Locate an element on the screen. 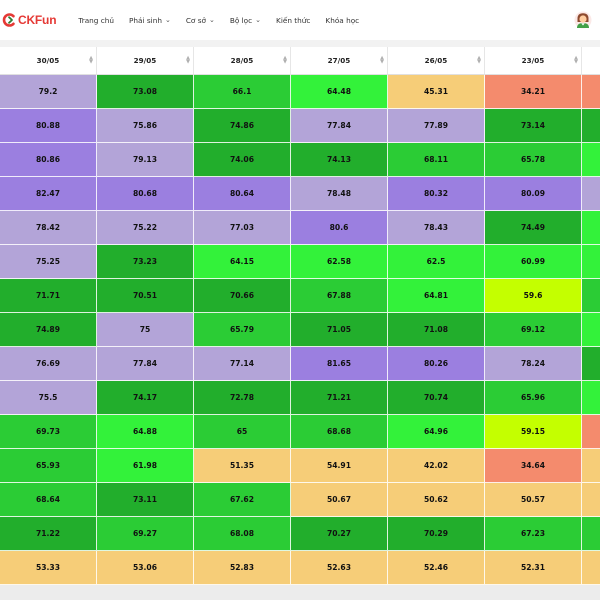 Image resolution: width=600 pixels, height=600 pixels. table-cell: 70.74 is located at coordinates (436, 398).